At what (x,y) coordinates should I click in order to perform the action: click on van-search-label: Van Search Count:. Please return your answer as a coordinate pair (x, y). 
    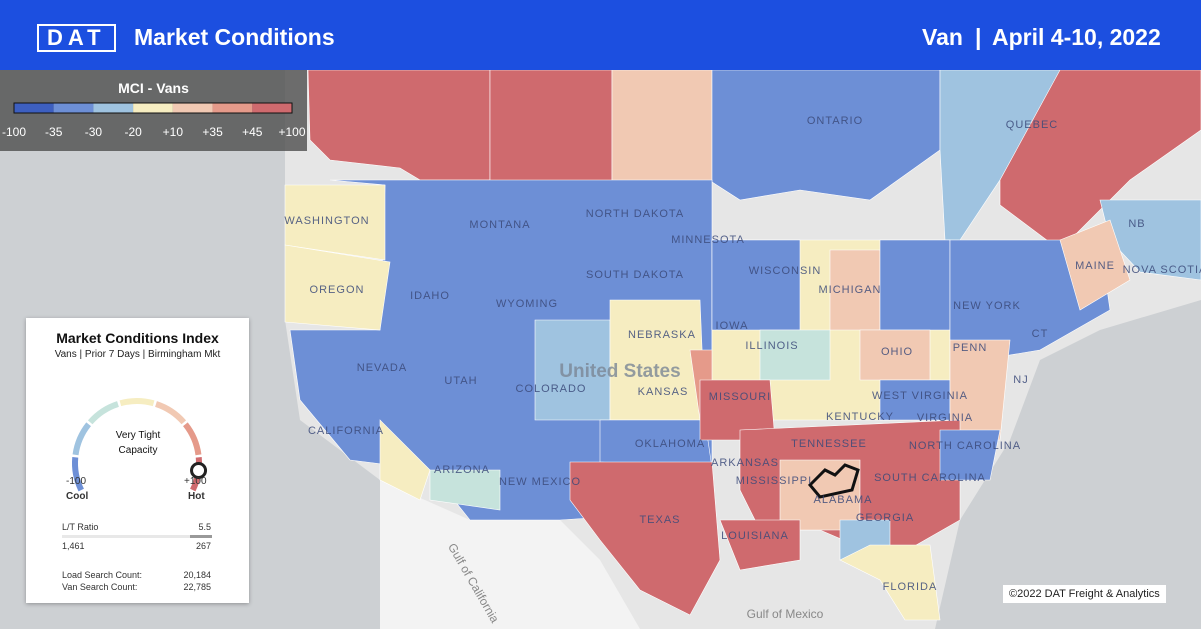
    Looking at the image, I should click on (100, 587).